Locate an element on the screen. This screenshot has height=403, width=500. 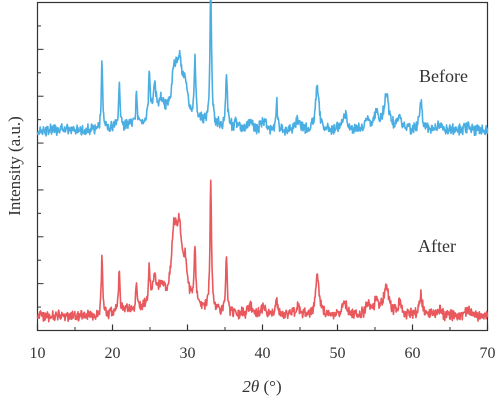
x-axis-tick-labels: 10 20 30 40 50 60 70 is located at coordinates (263, 353).